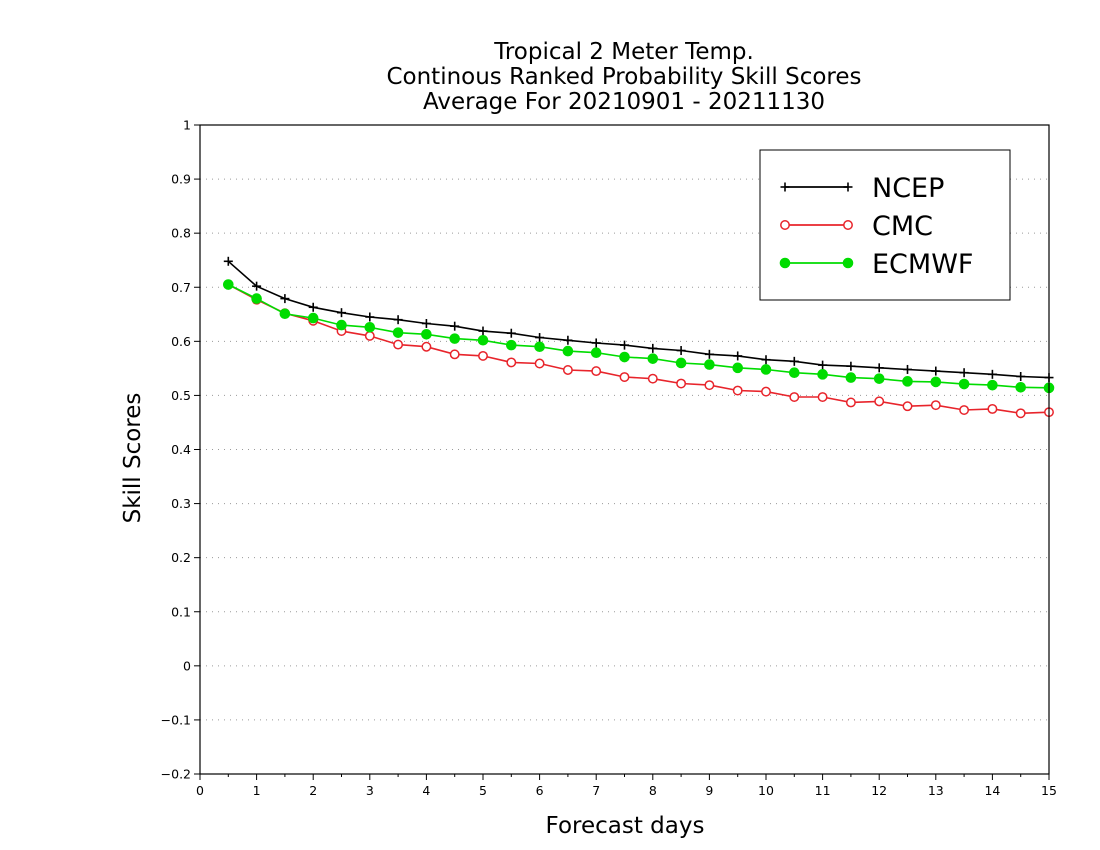 This screenshot has width=1100, height=850. I want to click on y-tick-labels: −0.2 −0.1 0 0.1 0.2 0.3 0.4 0.5 0.6 0.7 0.8 0.9 1, so click(176, 450).